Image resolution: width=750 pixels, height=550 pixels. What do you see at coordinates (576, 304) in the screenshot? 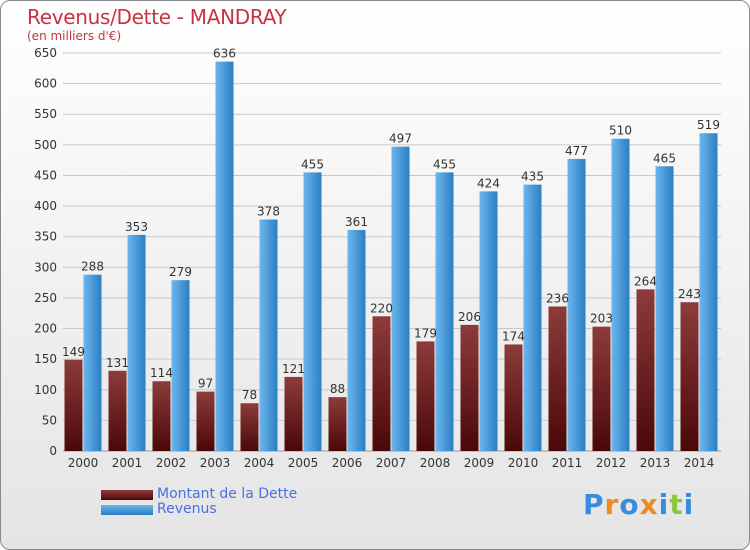
I see `bar-revenus-2011` at bounding box center [576, 304].